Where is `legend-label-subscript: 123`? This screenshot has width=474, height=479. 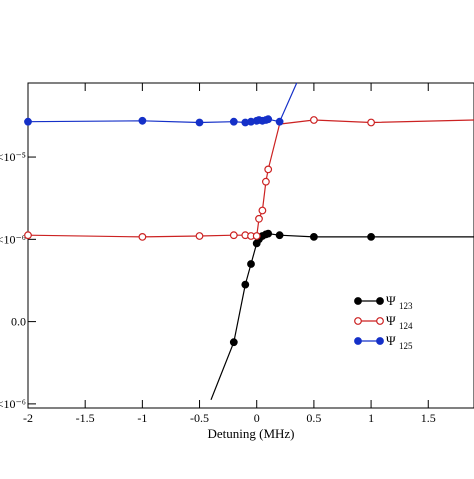
legend-label-subscript: 123 is located at coordinates (406, 306).